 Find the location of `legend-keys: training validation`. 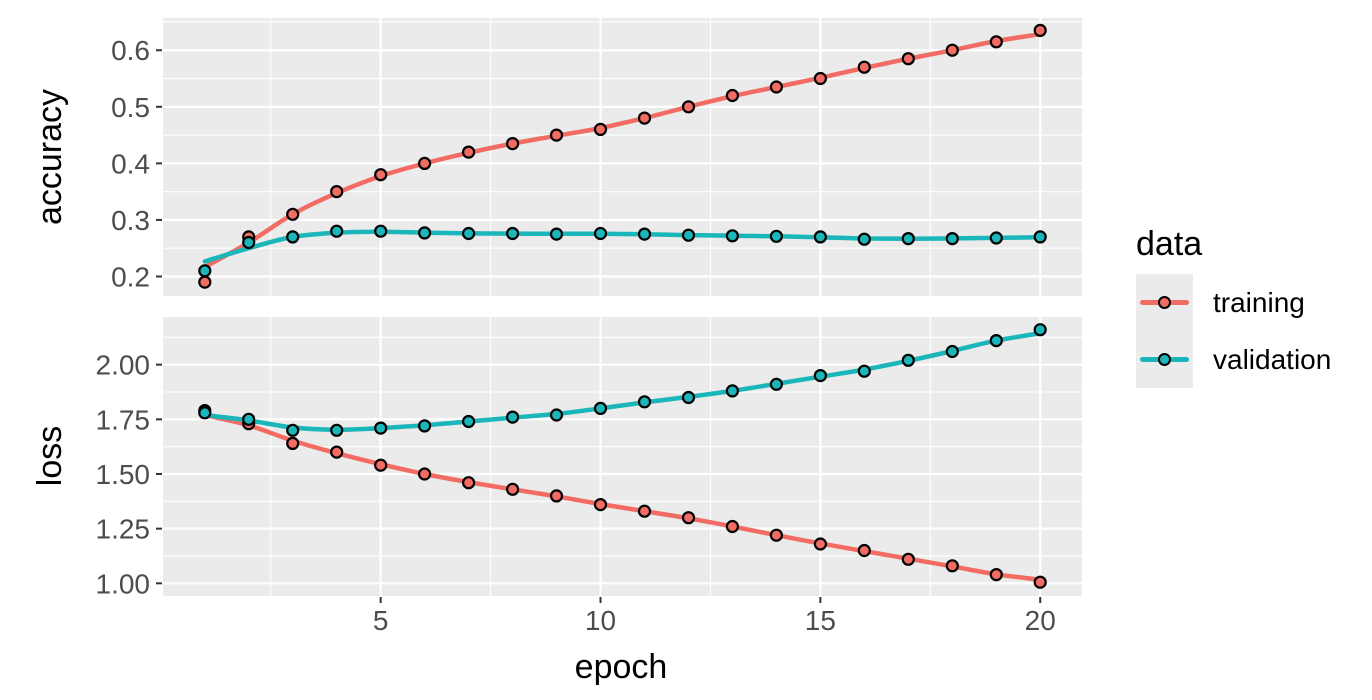

legend-keys: training validation is located at coordinates (1233, 331).